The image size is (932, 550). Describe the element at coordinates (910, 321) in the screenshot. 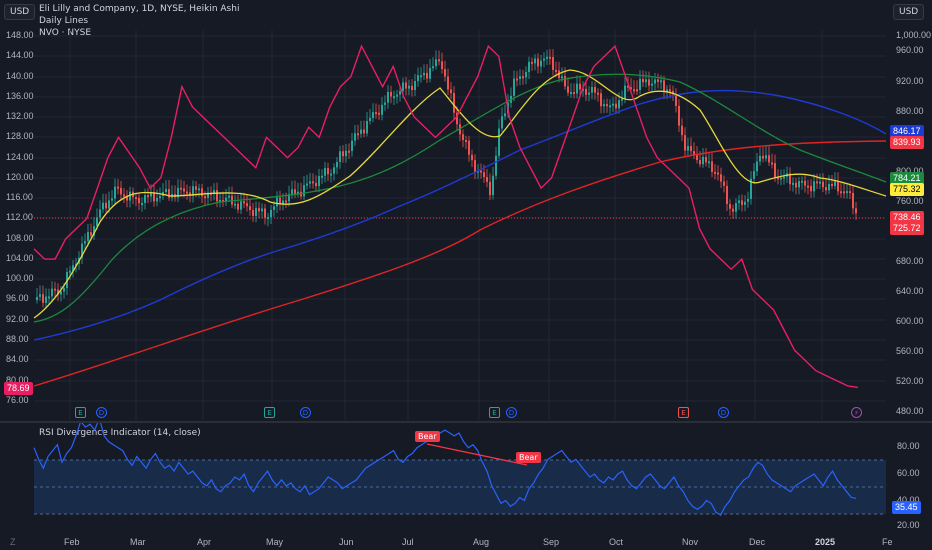

I see `right-axis-label: 600.00` at that location.